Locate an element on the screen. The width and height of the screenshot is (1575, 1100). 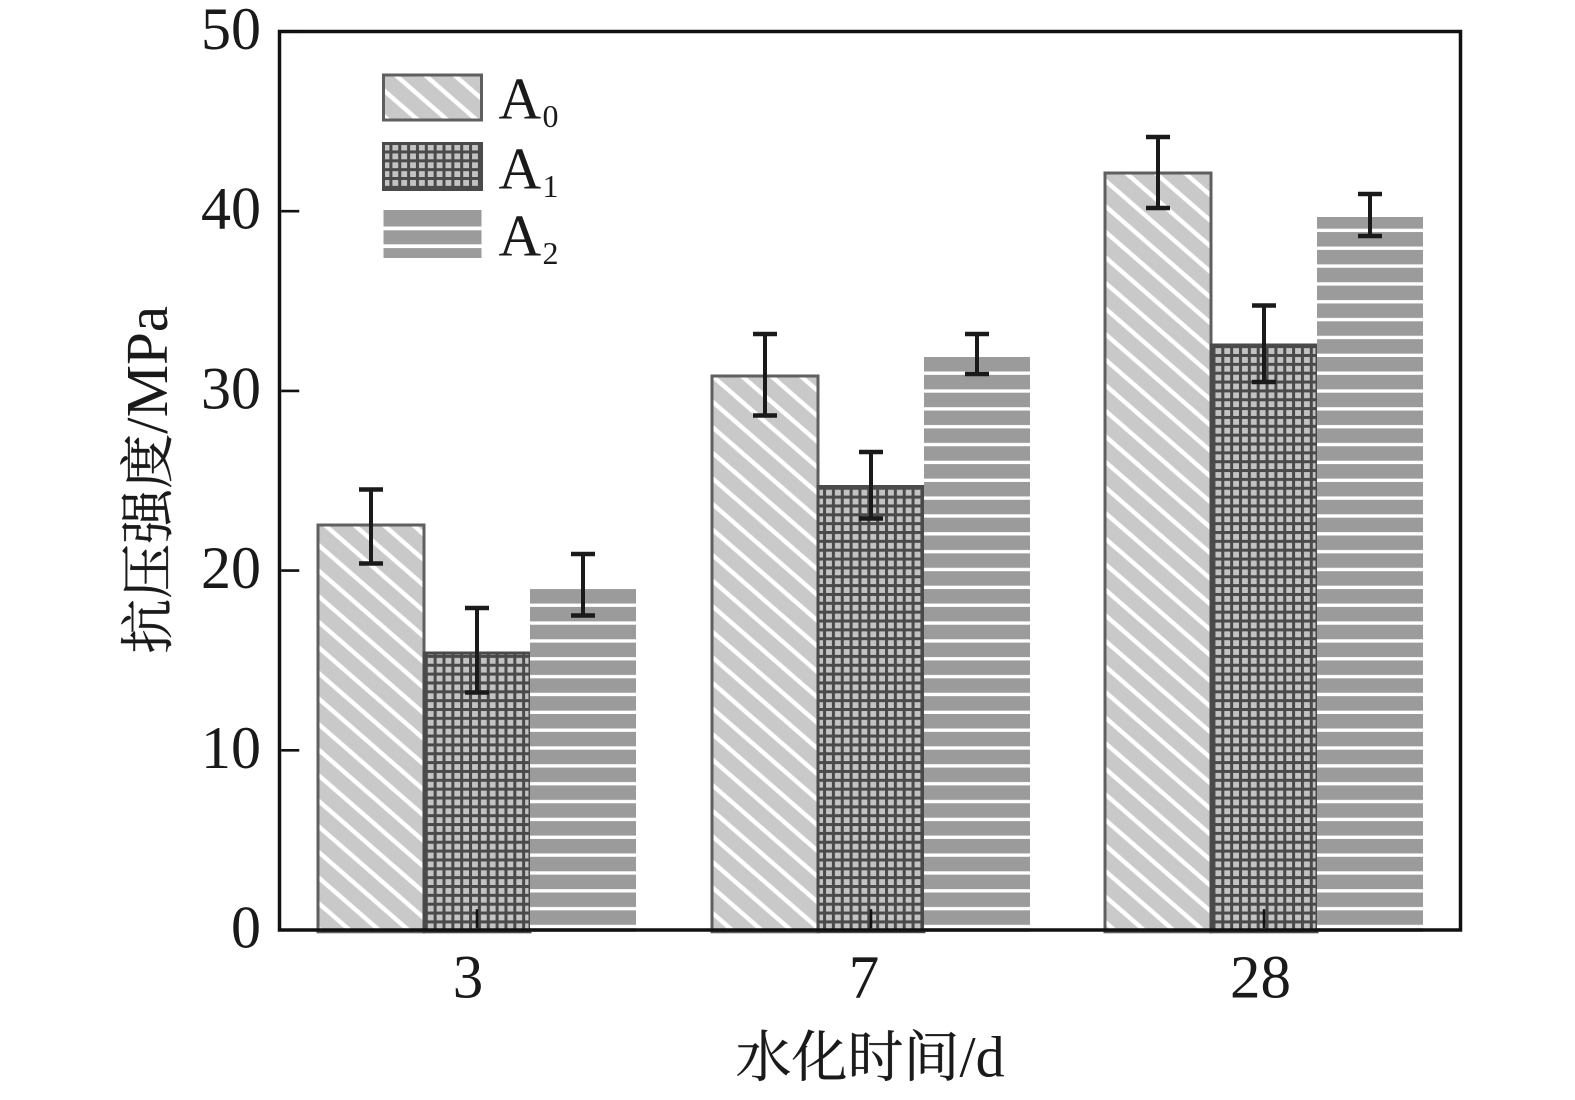
svg-text: 7 is located at coordinates (864, 978).